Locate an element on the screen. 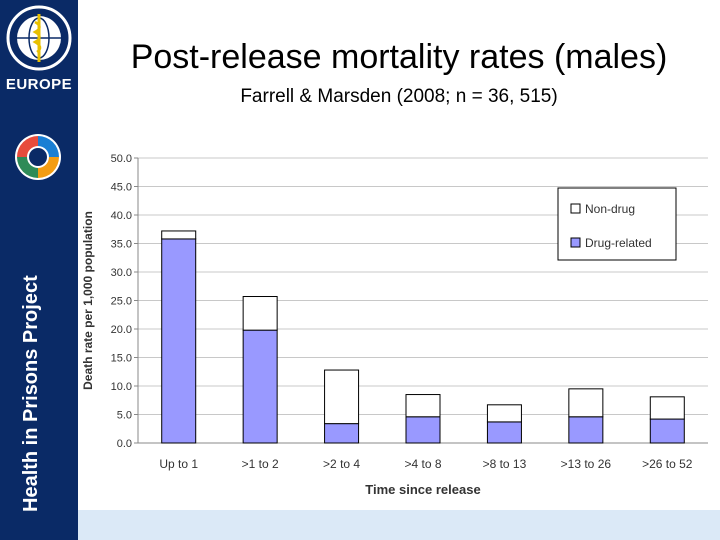 This screenshot has width=720, height=540. y-tick-label: 25.0 is located at coordinates (121, 302).